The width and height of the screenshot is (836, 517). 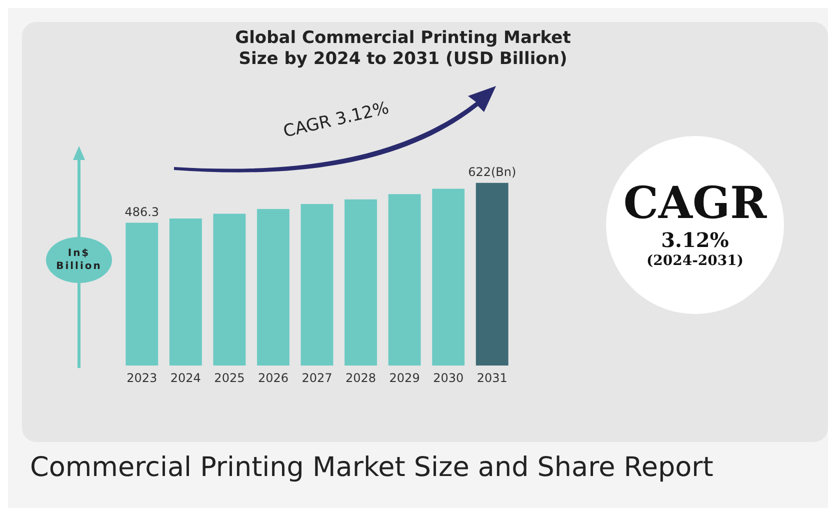 I want to click on x-tick-label: 2026, so click(x=273, y=377).